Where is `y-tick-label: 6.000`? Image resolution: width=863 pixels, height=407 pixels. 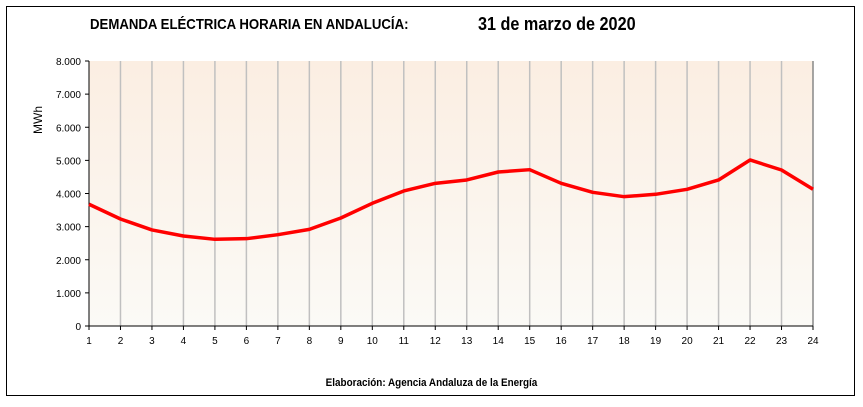
y-tick-label: 6.000 is located at coordinates (68, 128).